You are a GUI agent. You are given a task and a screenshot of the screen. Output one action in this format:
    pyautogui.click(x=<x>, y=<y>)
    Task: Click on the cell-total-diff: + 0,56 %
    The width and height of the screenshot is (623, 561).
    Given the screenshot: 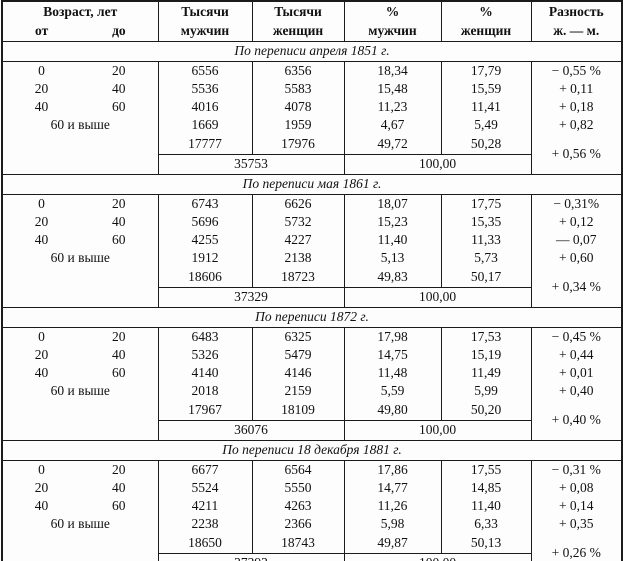 What is the action you would take?
    pyautogui.click(x=576, y=154)
    